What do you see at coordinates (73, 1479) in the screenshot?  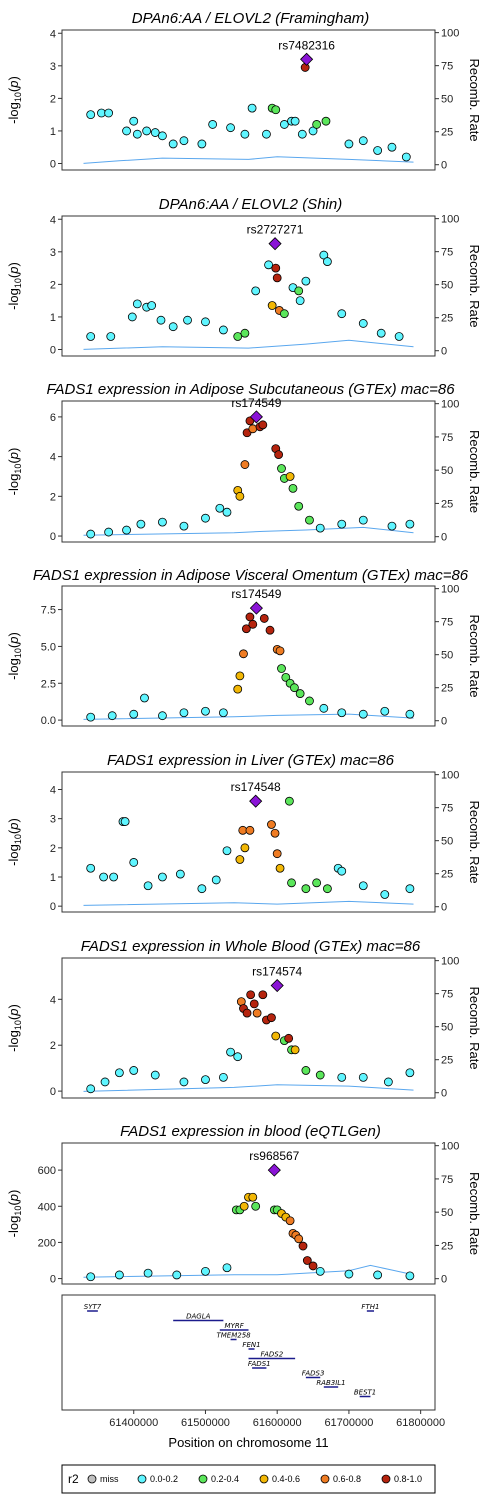 I see `legend-title: r2` at bounding box center [73, 1479].